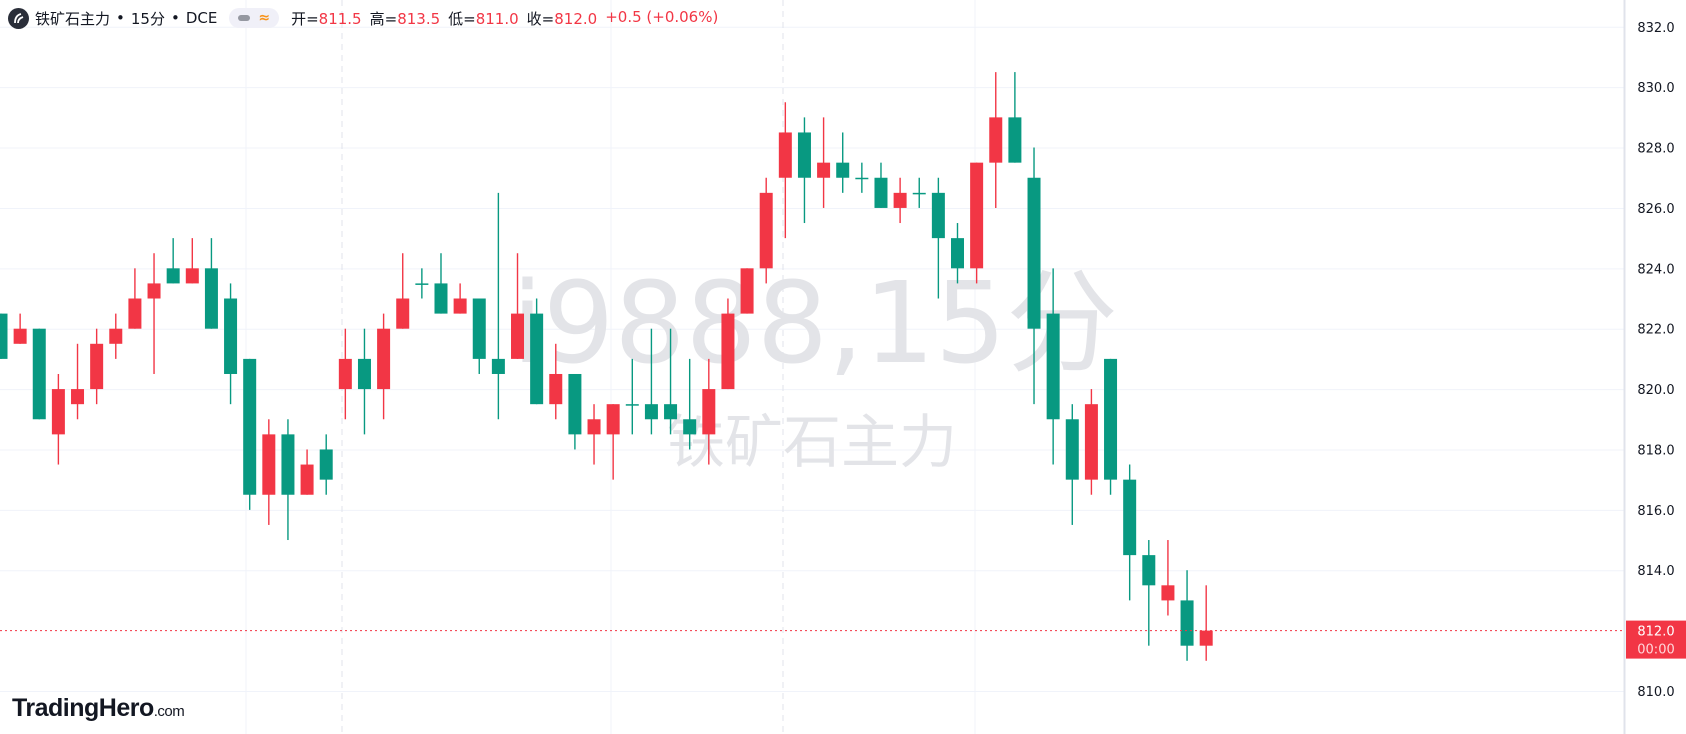 This screenshot has height=734, width=1686. What do you see at coordinates (1655, 88) in the screenshot?
I see `price-tick-label: 830.0` at bounding box center [1655, 88].